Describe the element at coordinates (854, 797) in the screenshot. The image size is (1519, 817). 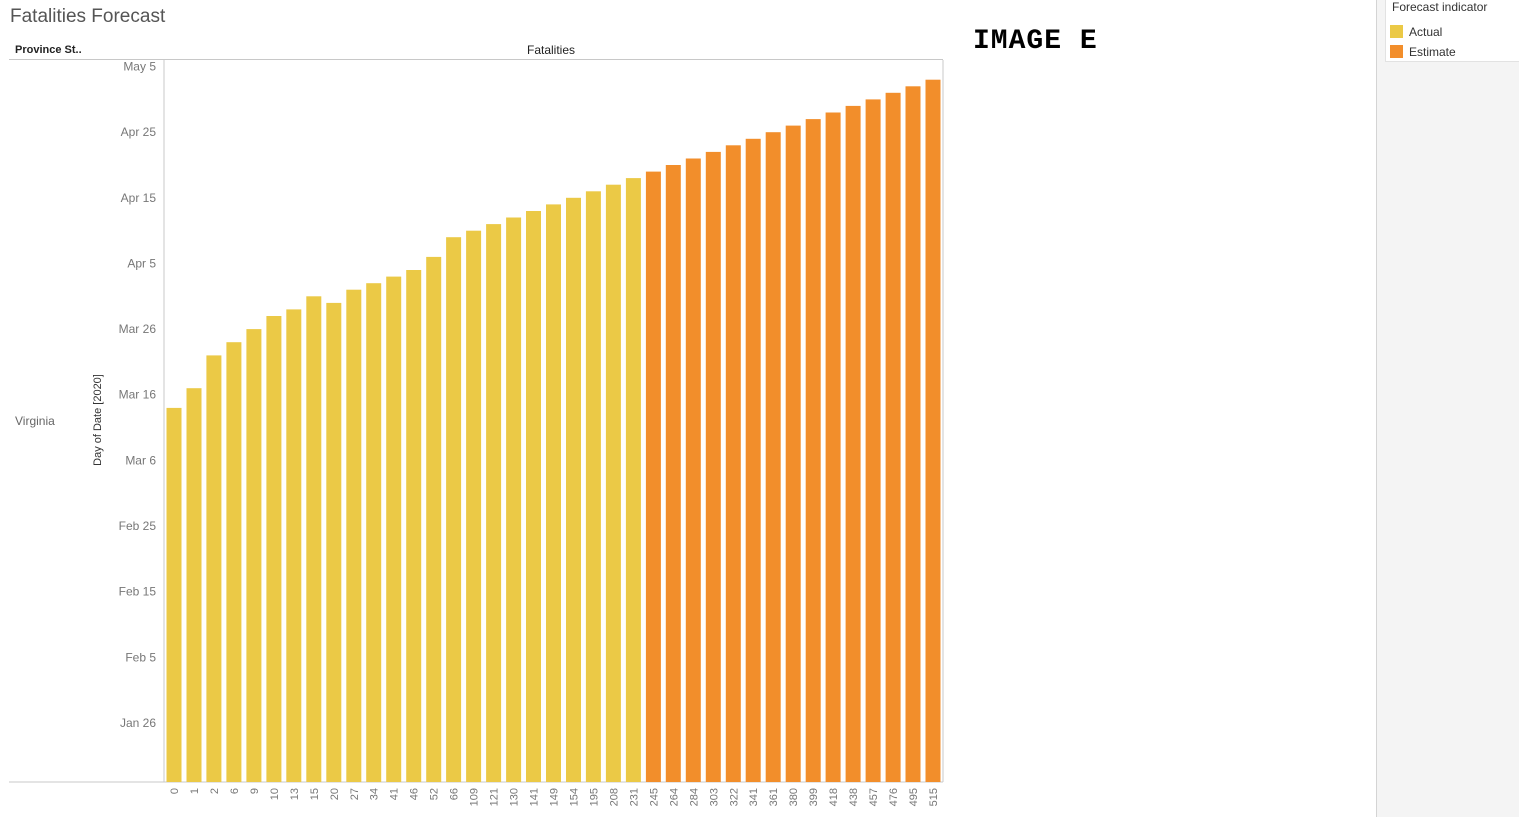
I see `x-tick-label: 438` at that location.